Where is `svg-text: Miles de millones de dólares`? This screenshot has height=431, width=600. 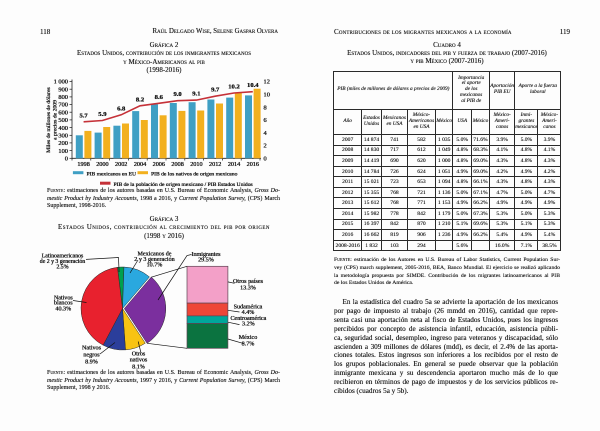 svg-text: Miles de millones de dólares is located at coordinates (49, 120).